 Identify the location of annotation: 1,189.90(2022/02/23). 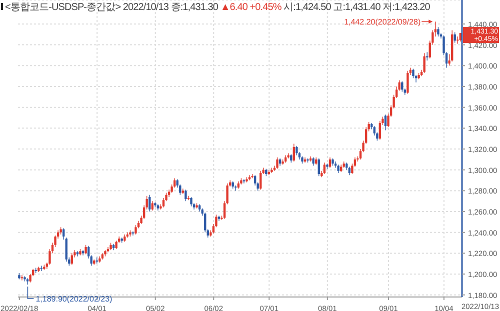
(74, 299).